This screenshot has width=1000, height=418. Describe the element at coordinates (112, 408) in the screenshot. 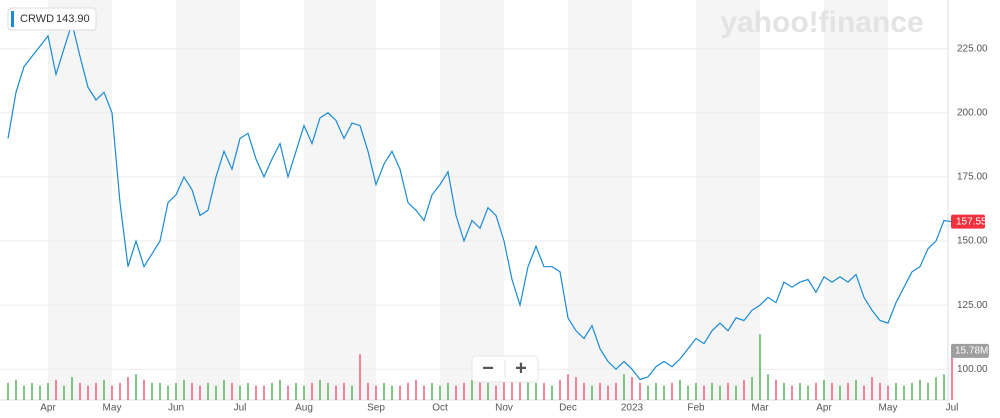

I see `x-tick-label: May` at that location.